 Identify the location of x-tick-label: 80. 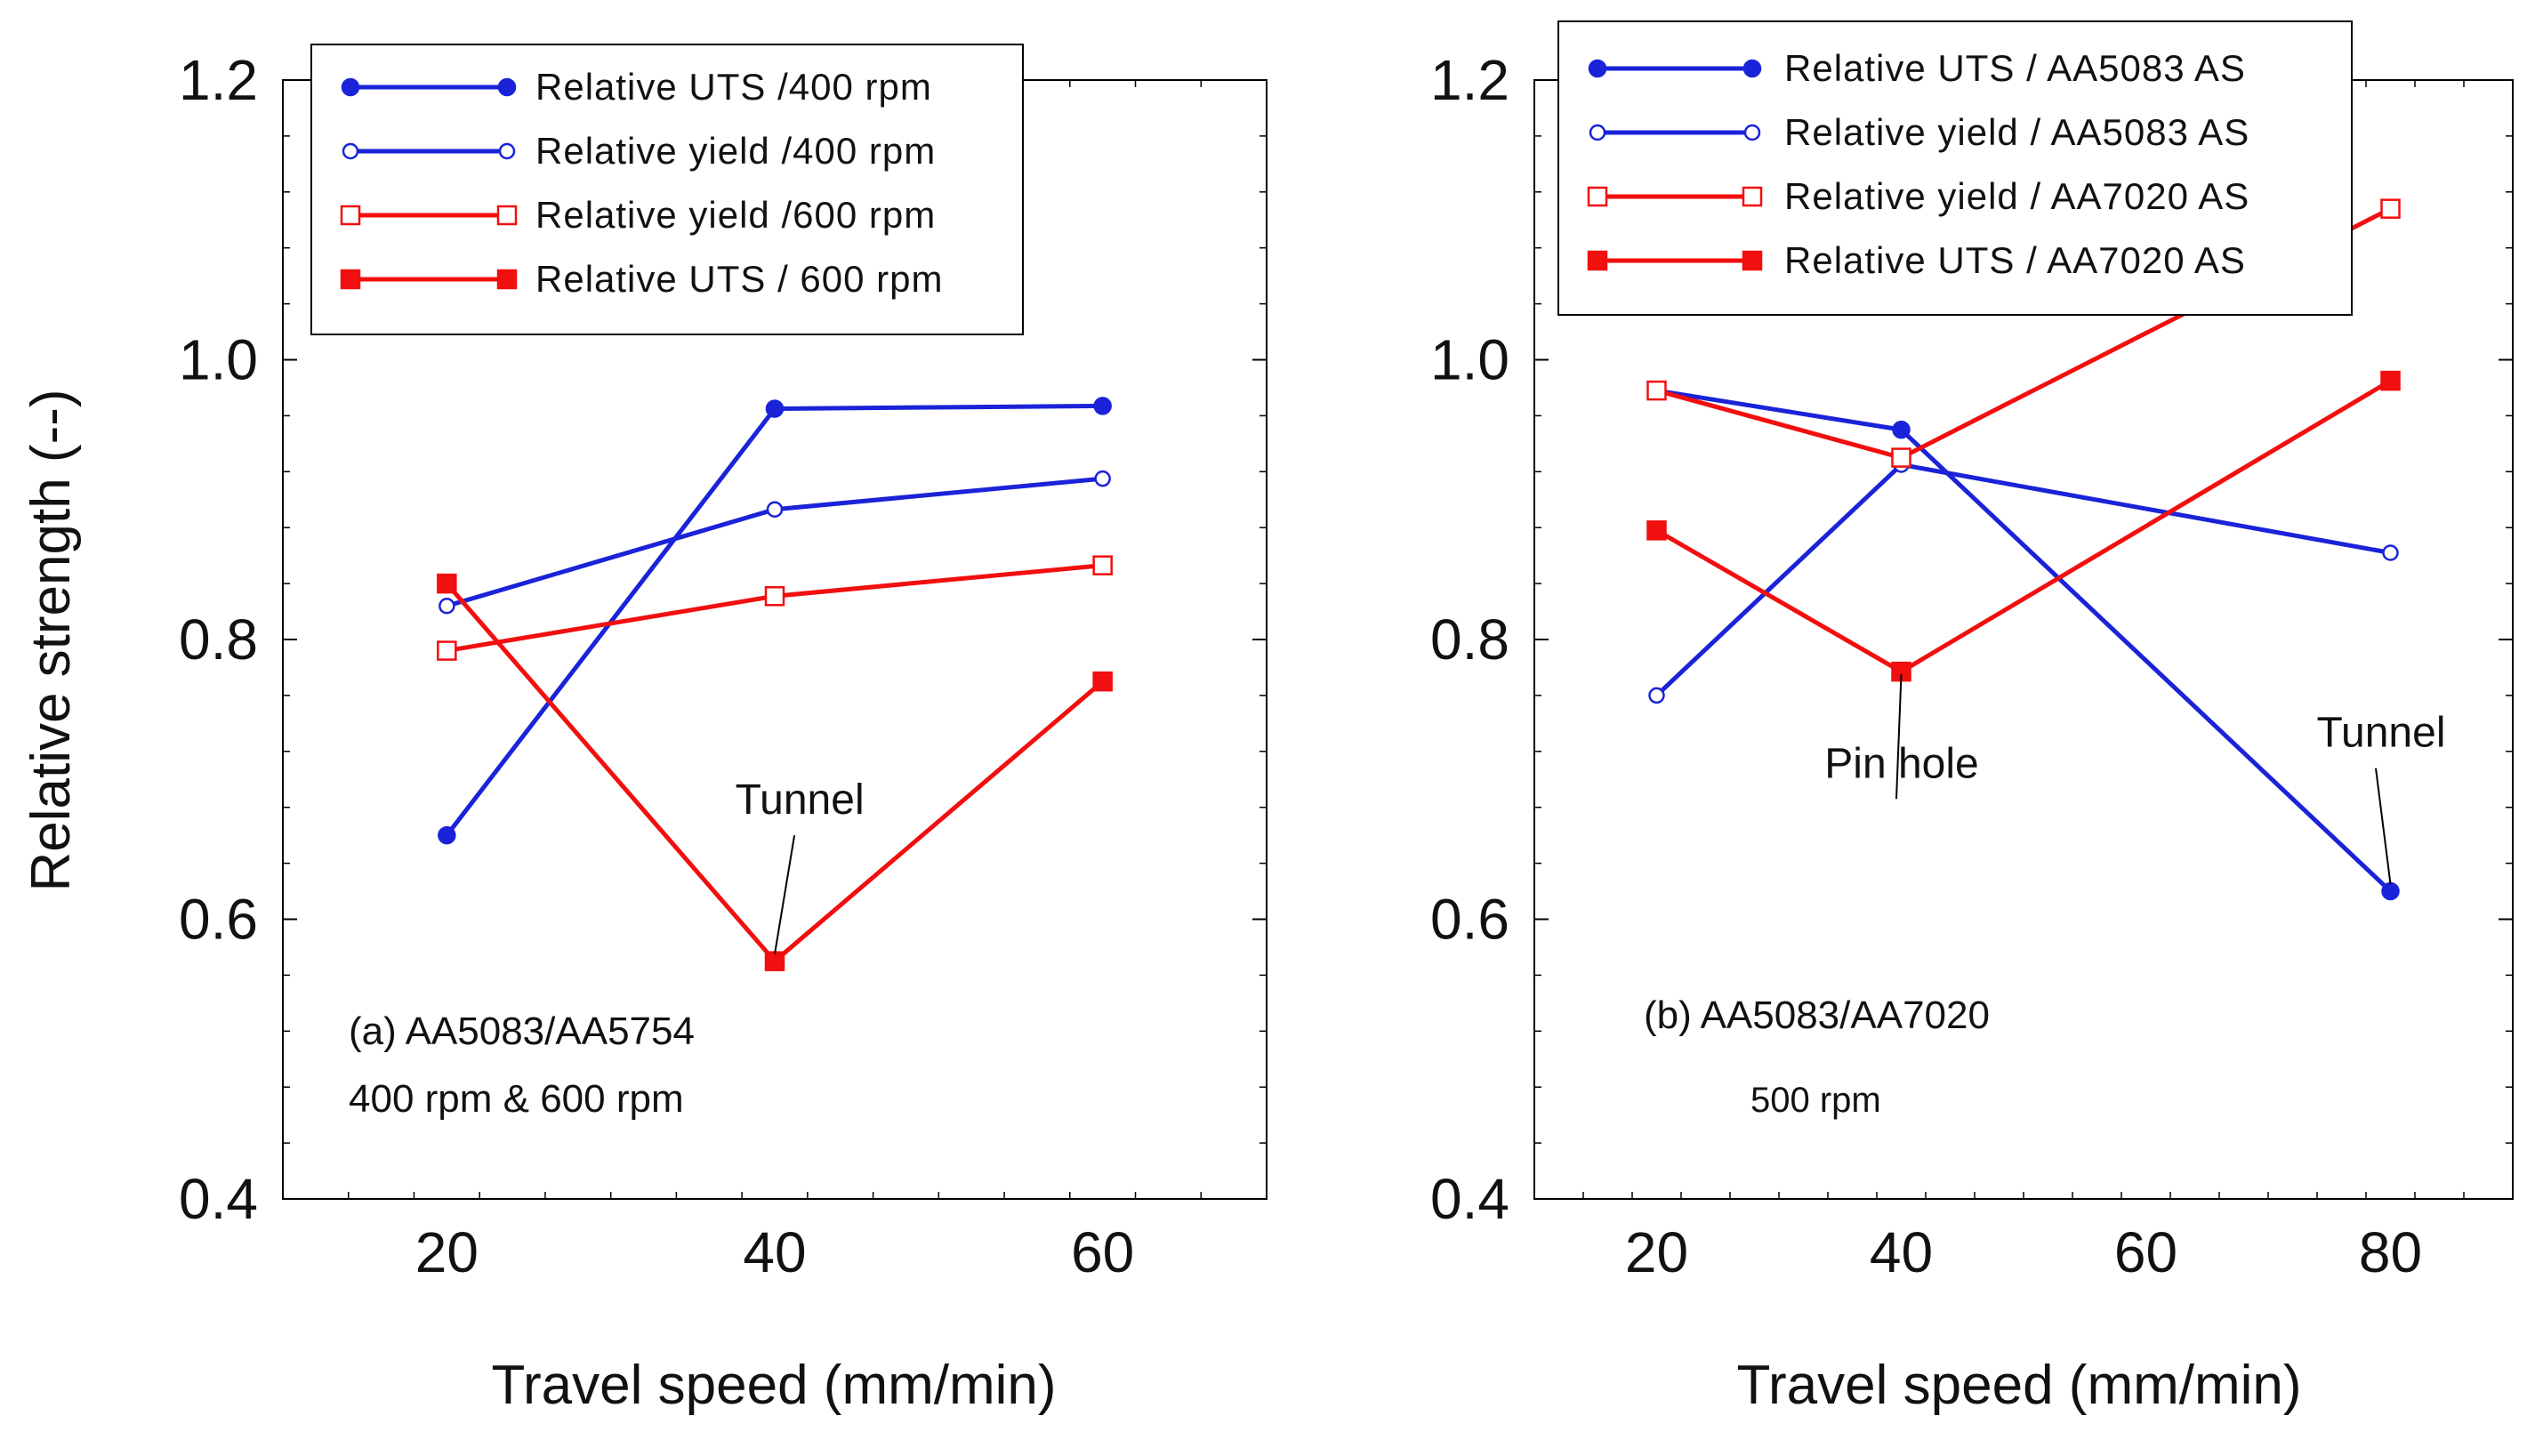
(2390, 1252).